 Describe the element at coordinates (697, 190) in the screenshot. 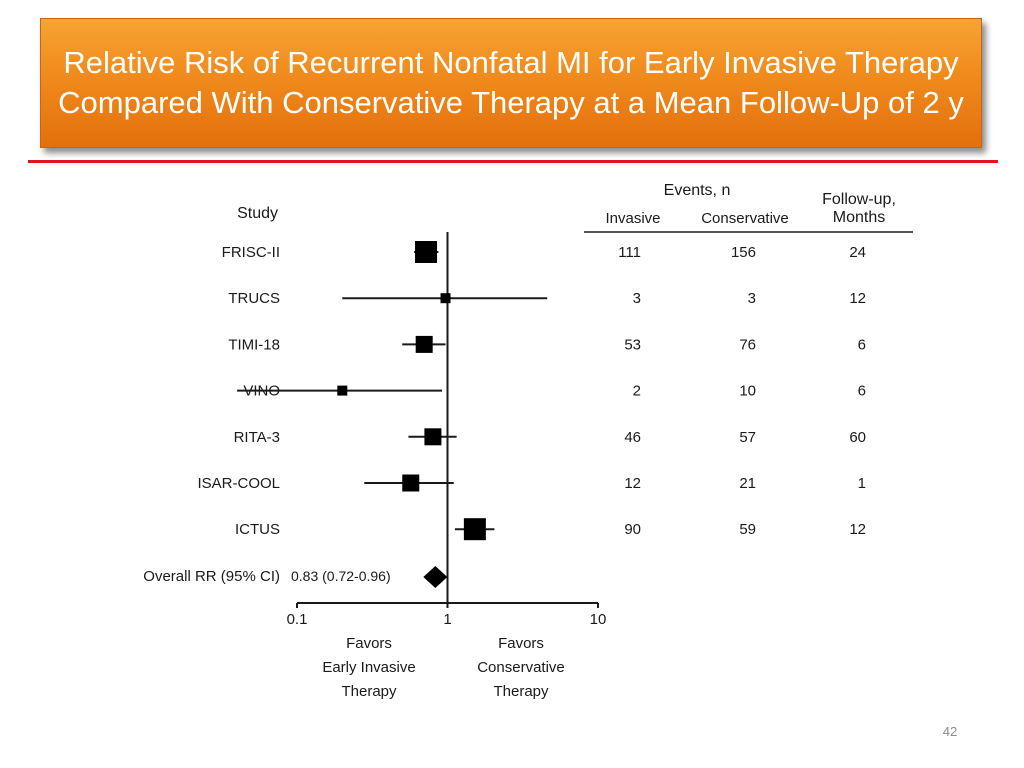

I see `events-header: Events, n` at that location.